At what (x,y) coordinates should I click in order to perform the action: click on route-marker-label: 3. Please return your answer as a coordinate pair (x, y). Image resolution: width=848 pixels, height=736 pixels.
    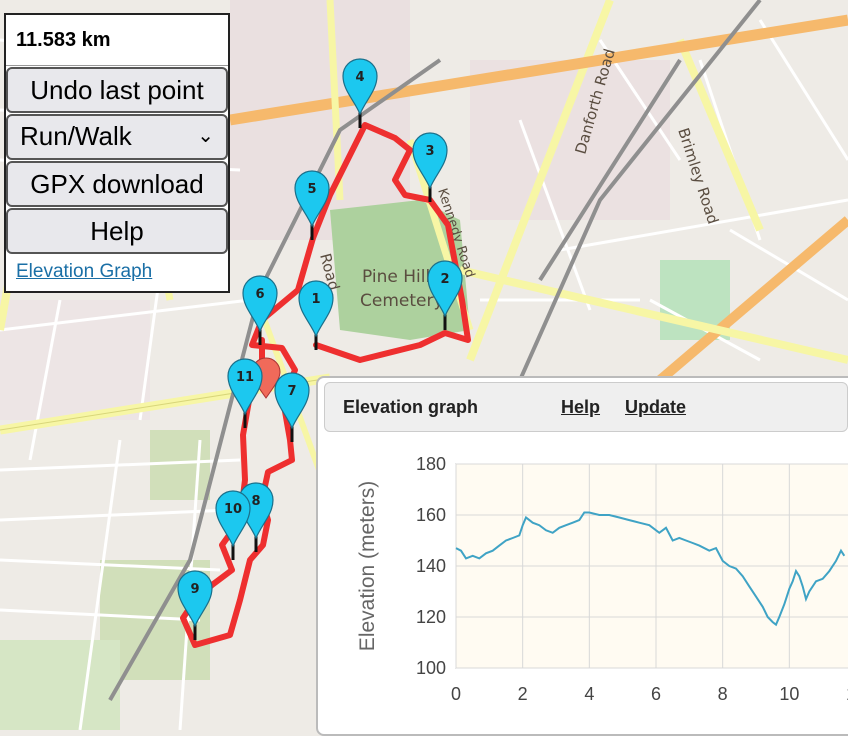
    Looking at the image, I should click on (429, 151).